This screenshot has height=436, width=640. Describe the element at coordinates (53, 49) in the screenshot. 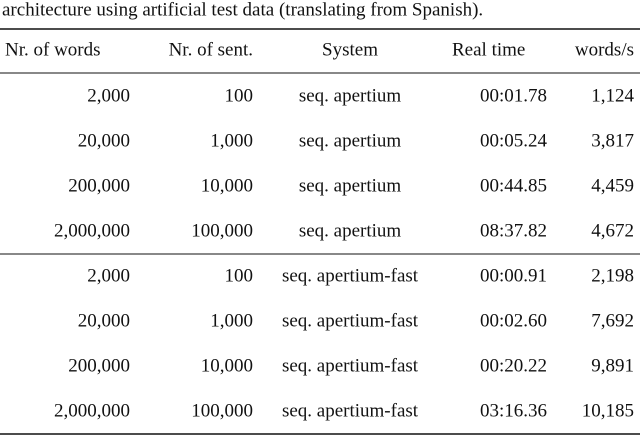

I see `header-cell: Nr. of words` at that location.